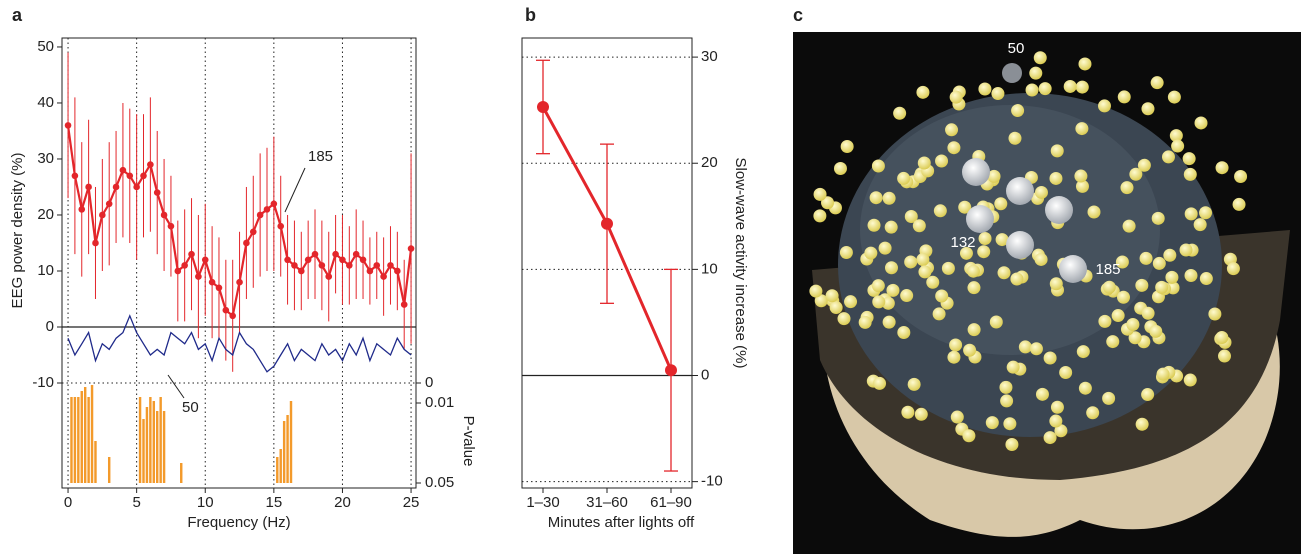 The width and height of the screenshot is (1301, 554). What do you see at coordinates (530, 15) in the screenshot?
I see `panel-label: b` at bounding box center [530, 15].